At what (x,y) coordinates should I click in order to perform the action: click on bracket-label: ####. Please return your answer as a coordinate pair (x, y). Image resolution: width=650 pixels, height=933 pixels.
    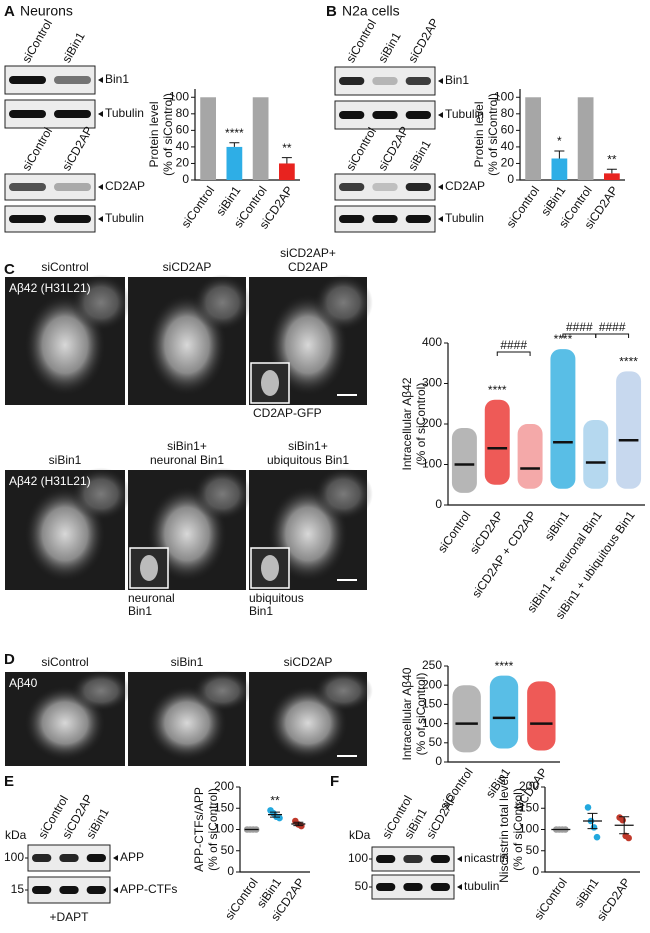
    Looking at the image, I should click on (612, 327).